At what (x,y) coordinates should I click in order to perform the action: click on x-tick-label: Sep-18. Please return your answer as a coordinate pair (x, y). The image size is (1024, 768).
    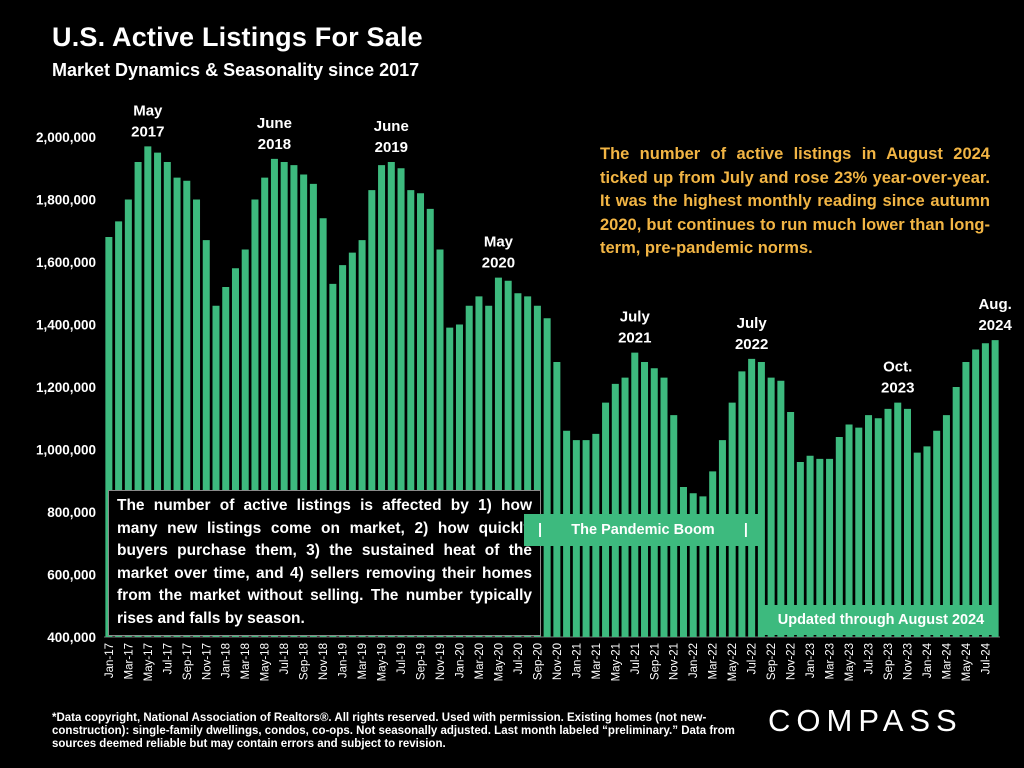
    Looking at the image, I should click on (305, 661).